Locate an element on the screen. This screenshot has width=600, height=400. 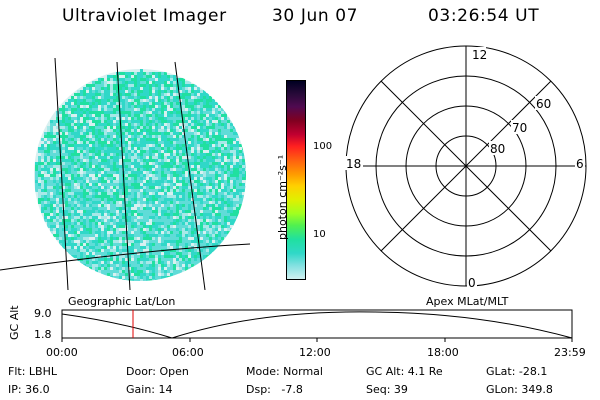
time-label: 03:26:54 UT is located at coordinates (484, 16).